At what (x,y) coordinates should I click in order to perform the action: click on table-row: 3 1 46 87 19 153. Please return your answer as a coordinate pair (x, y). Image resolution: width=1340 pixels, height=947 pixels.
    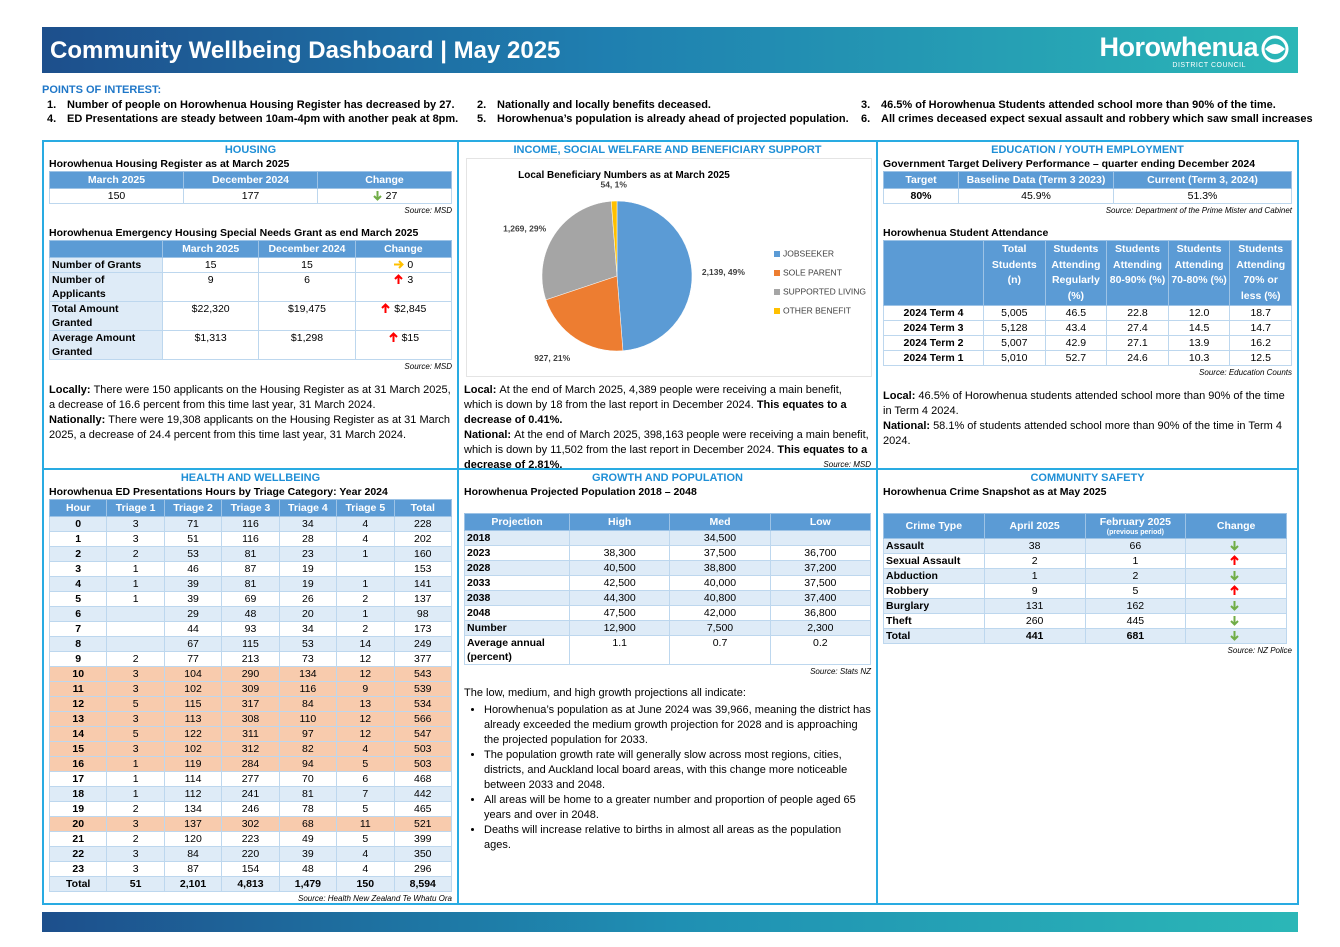
    Looking at the image, I should click on (250, 569).